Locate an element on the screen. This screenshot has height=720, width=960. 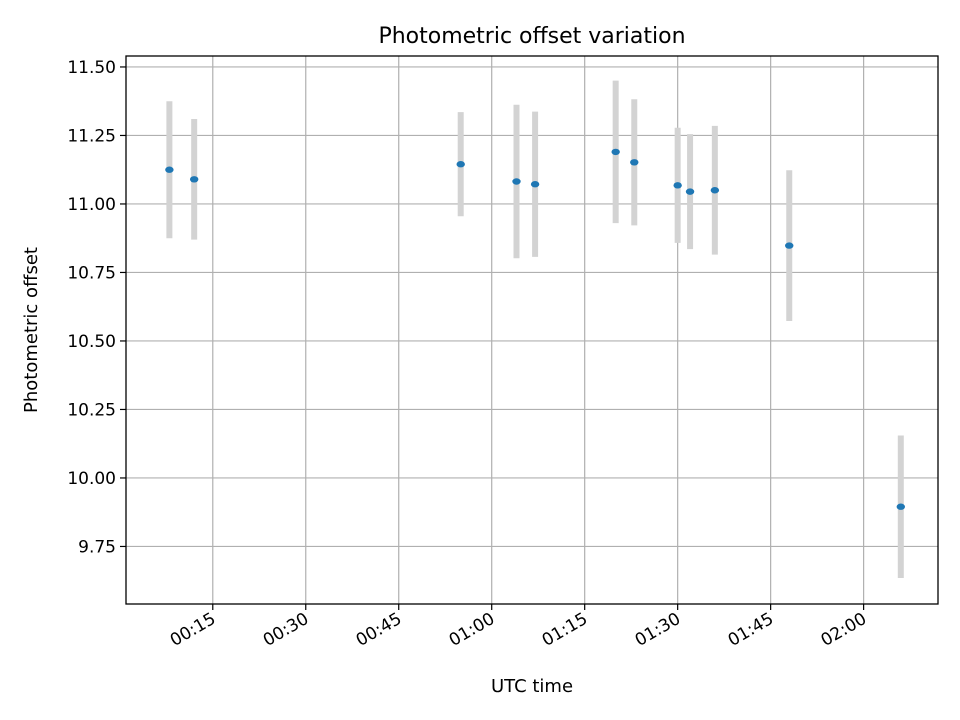
y-tick-label: 10.50 is located at coordinates (91, 342).